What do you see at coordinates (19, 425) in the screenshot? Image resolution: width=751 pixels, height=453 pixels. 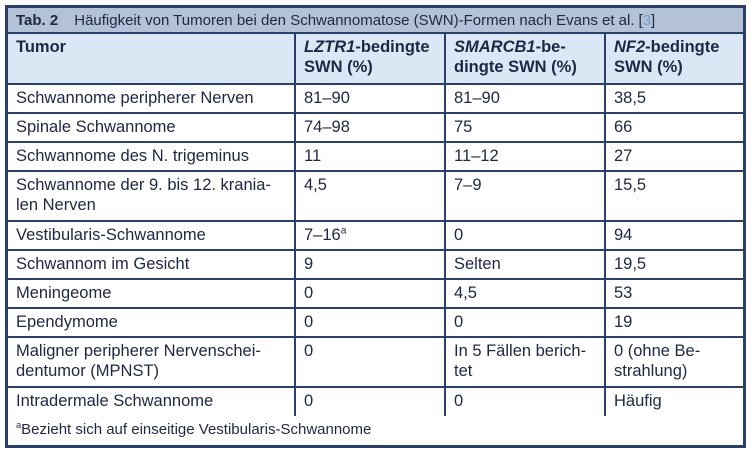 I see `footnote-marker: a` at bounding box center [19, 425].